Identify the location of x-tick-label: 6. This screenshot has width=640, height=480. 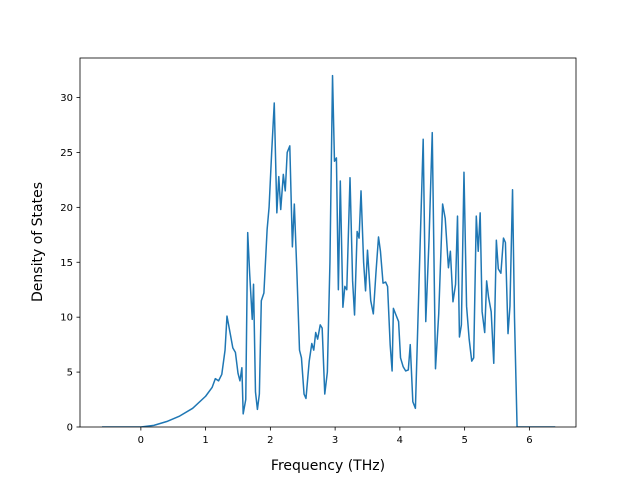
(529, 440).